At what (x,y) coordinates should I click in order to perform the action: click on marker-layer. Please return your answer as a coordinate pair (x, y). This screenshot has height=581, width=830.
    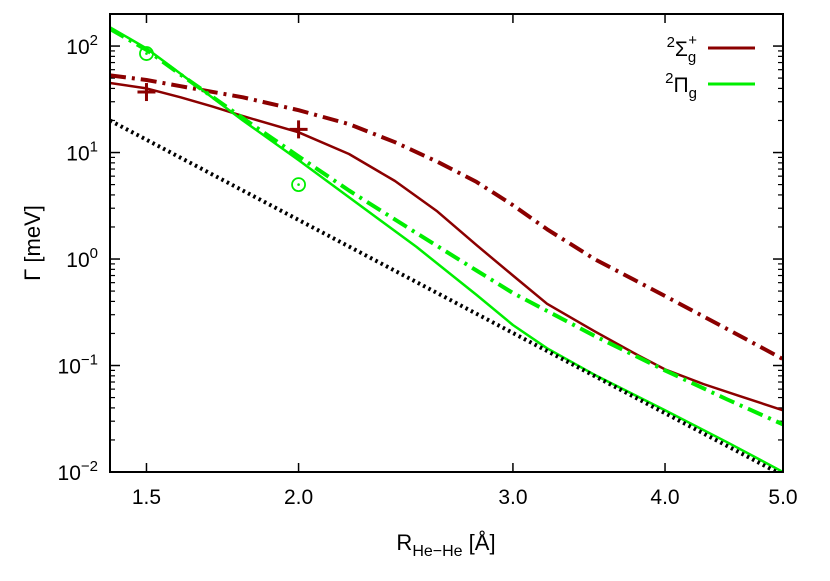
    Looking at the image, I should click on (222, 119).